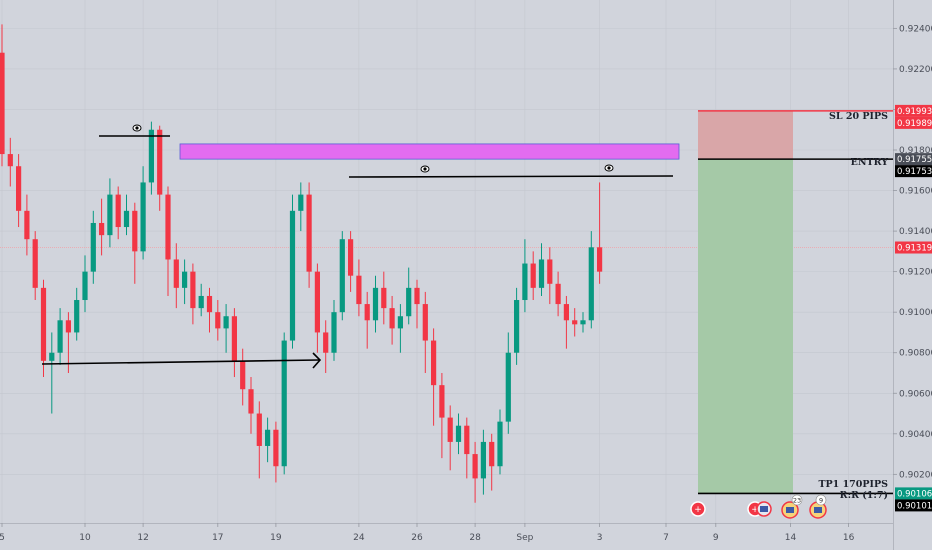  I want to click on svg-text: 9, so click(821, 501).